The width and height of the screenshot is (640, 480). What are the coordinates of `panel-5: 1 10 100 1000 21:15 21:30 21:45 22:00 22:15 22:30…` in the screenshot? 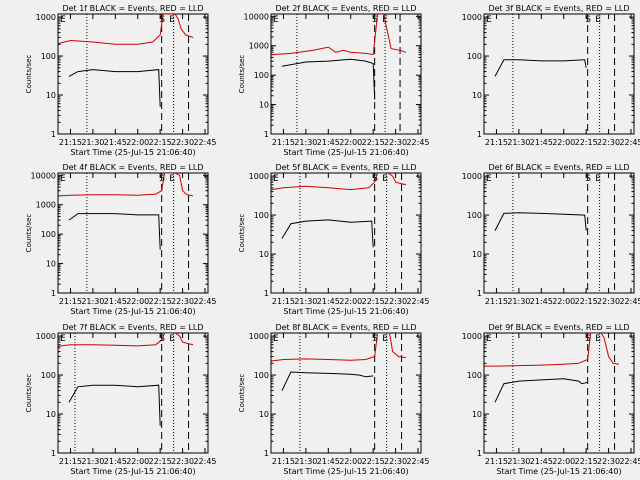 It's located at (334, 239).